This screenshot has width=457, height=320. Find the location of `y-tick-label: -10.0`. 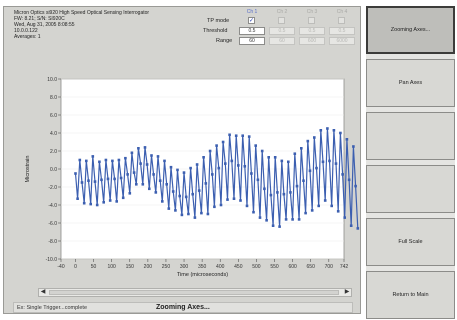

y-tick-label: -10.0 is located at coordinates (52, 260).